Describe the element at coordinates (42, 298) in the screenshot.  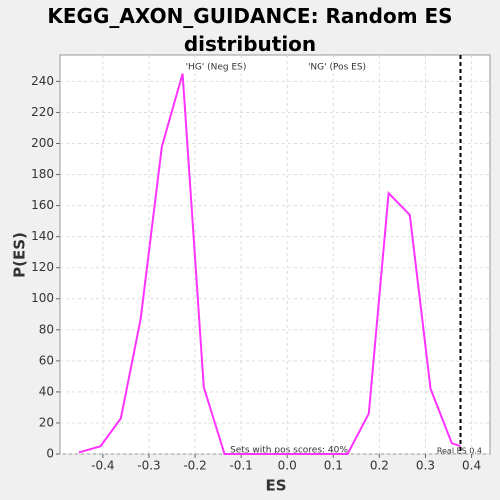
I see `y-tick-label: 100` at that location.